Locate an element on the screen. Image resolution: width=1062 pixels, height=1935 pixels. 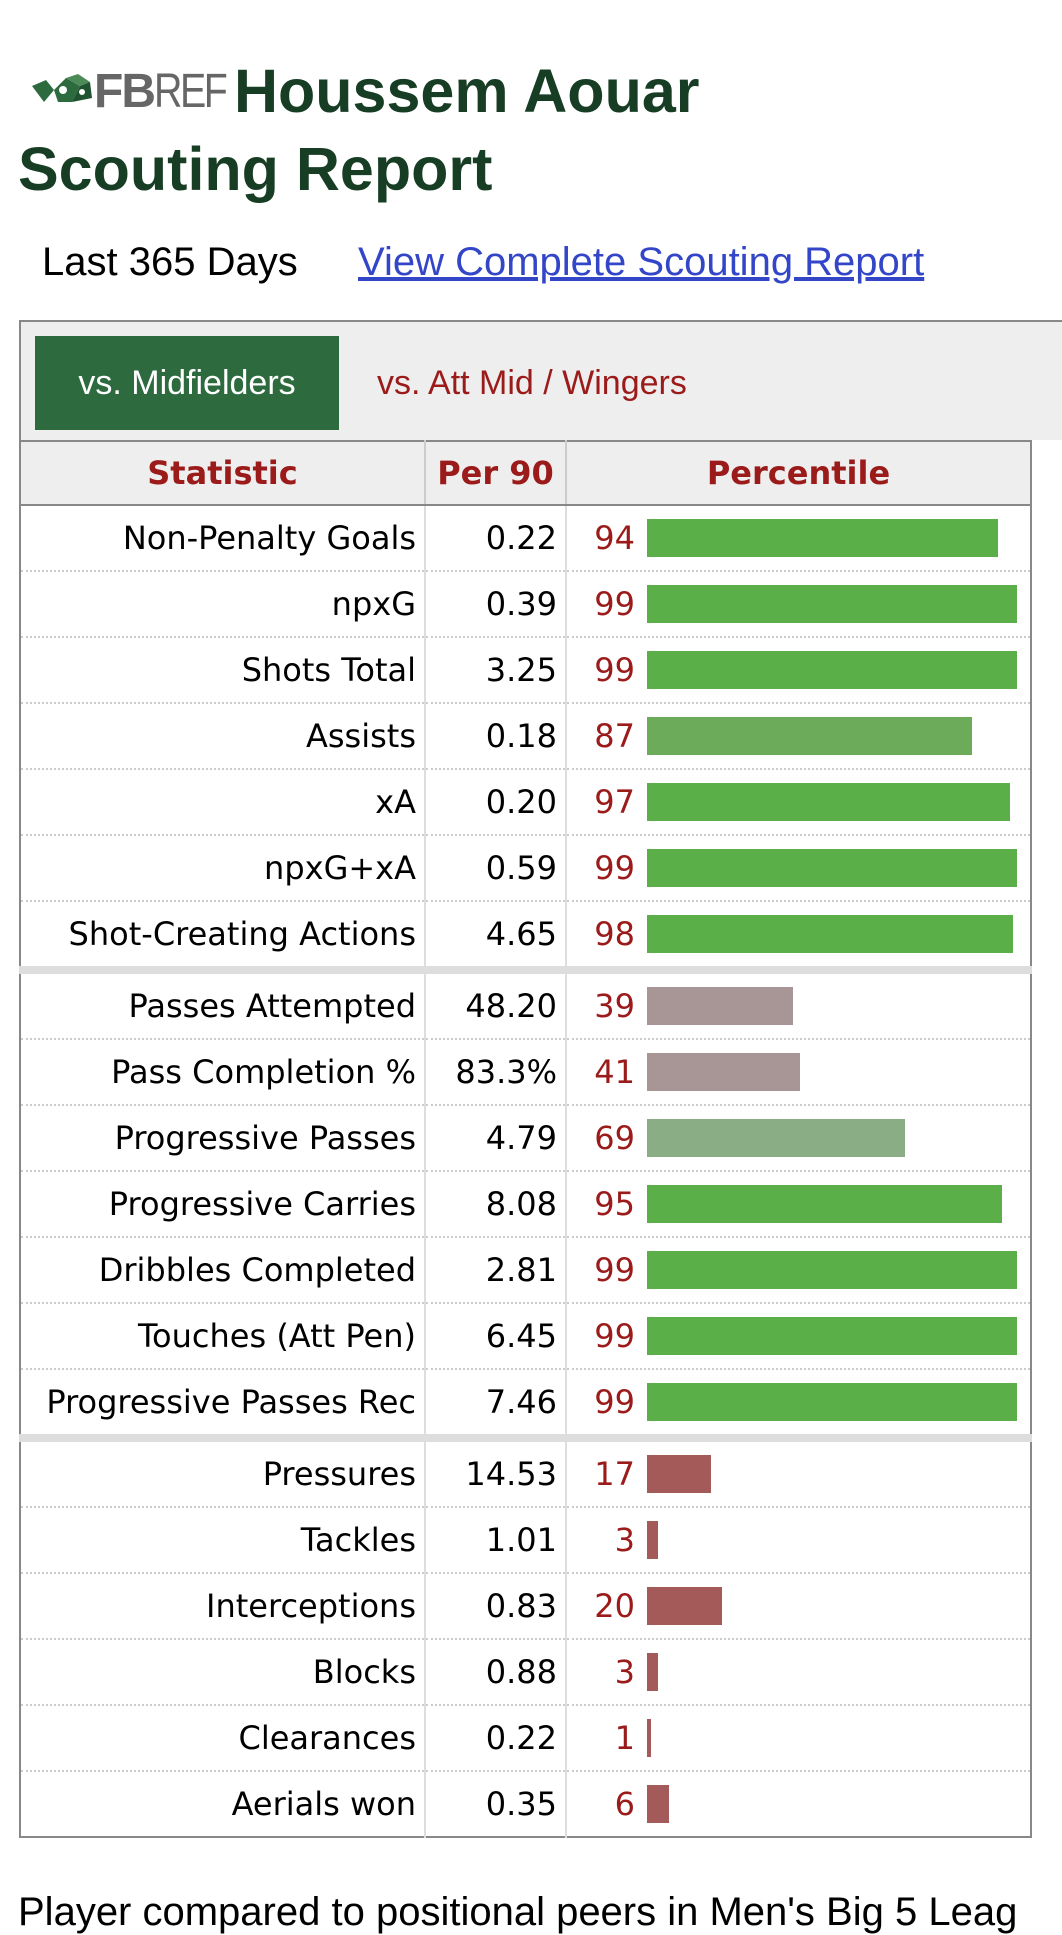
statistic-cell: Passes Attempted is located at coordinates (223, 1003).